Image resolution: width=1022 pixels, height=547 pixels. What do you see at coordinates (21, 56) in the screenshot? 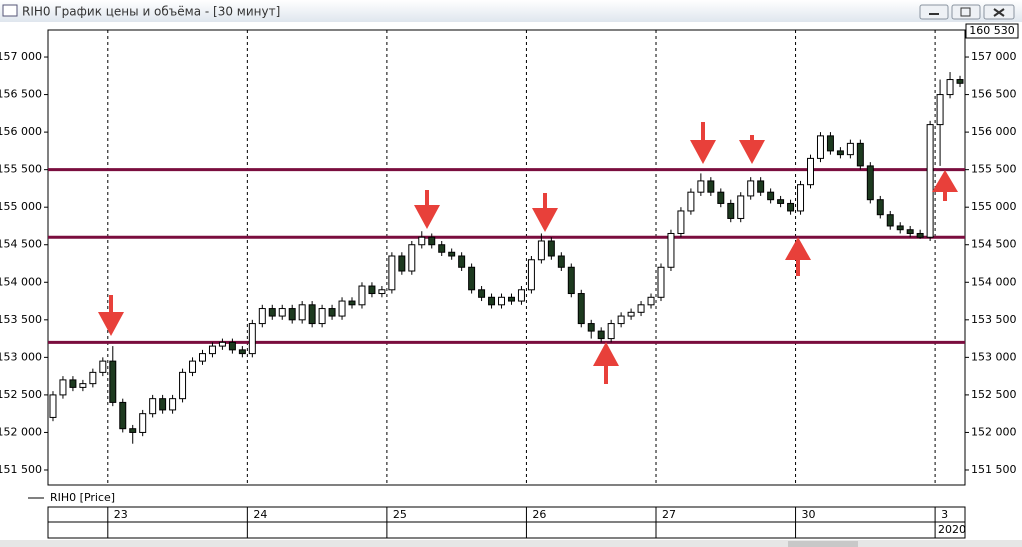
I see `y-tick-label: 157 000` at bounding box center [21, 56].